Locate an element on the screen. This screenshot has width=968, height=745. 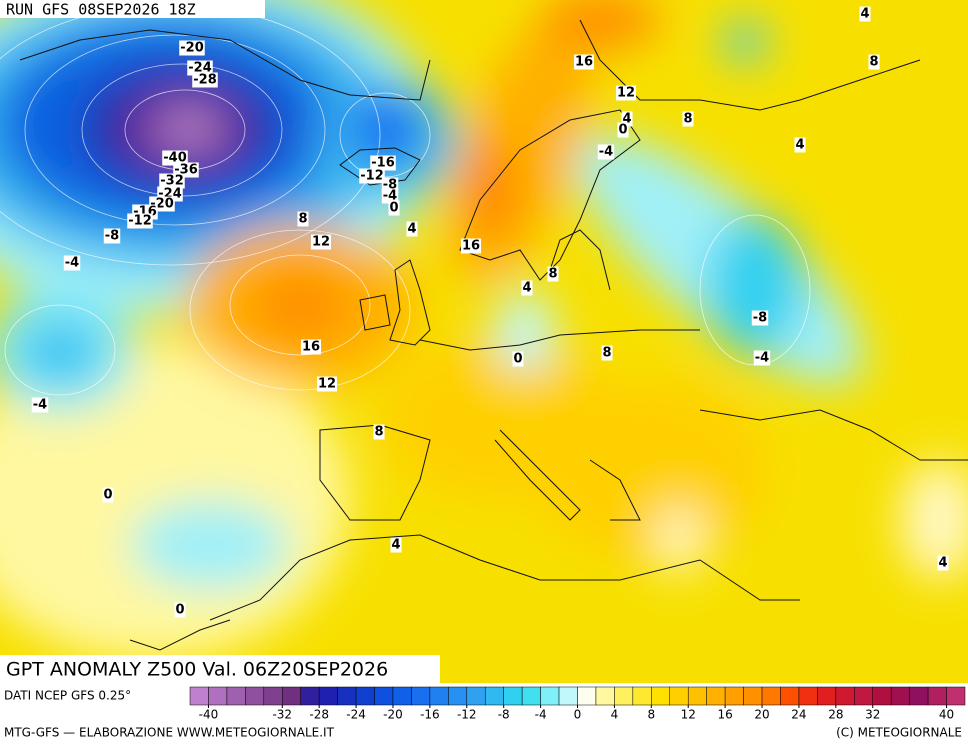
colorbar-tick-label: 4 is located at coordinates (615, 715).